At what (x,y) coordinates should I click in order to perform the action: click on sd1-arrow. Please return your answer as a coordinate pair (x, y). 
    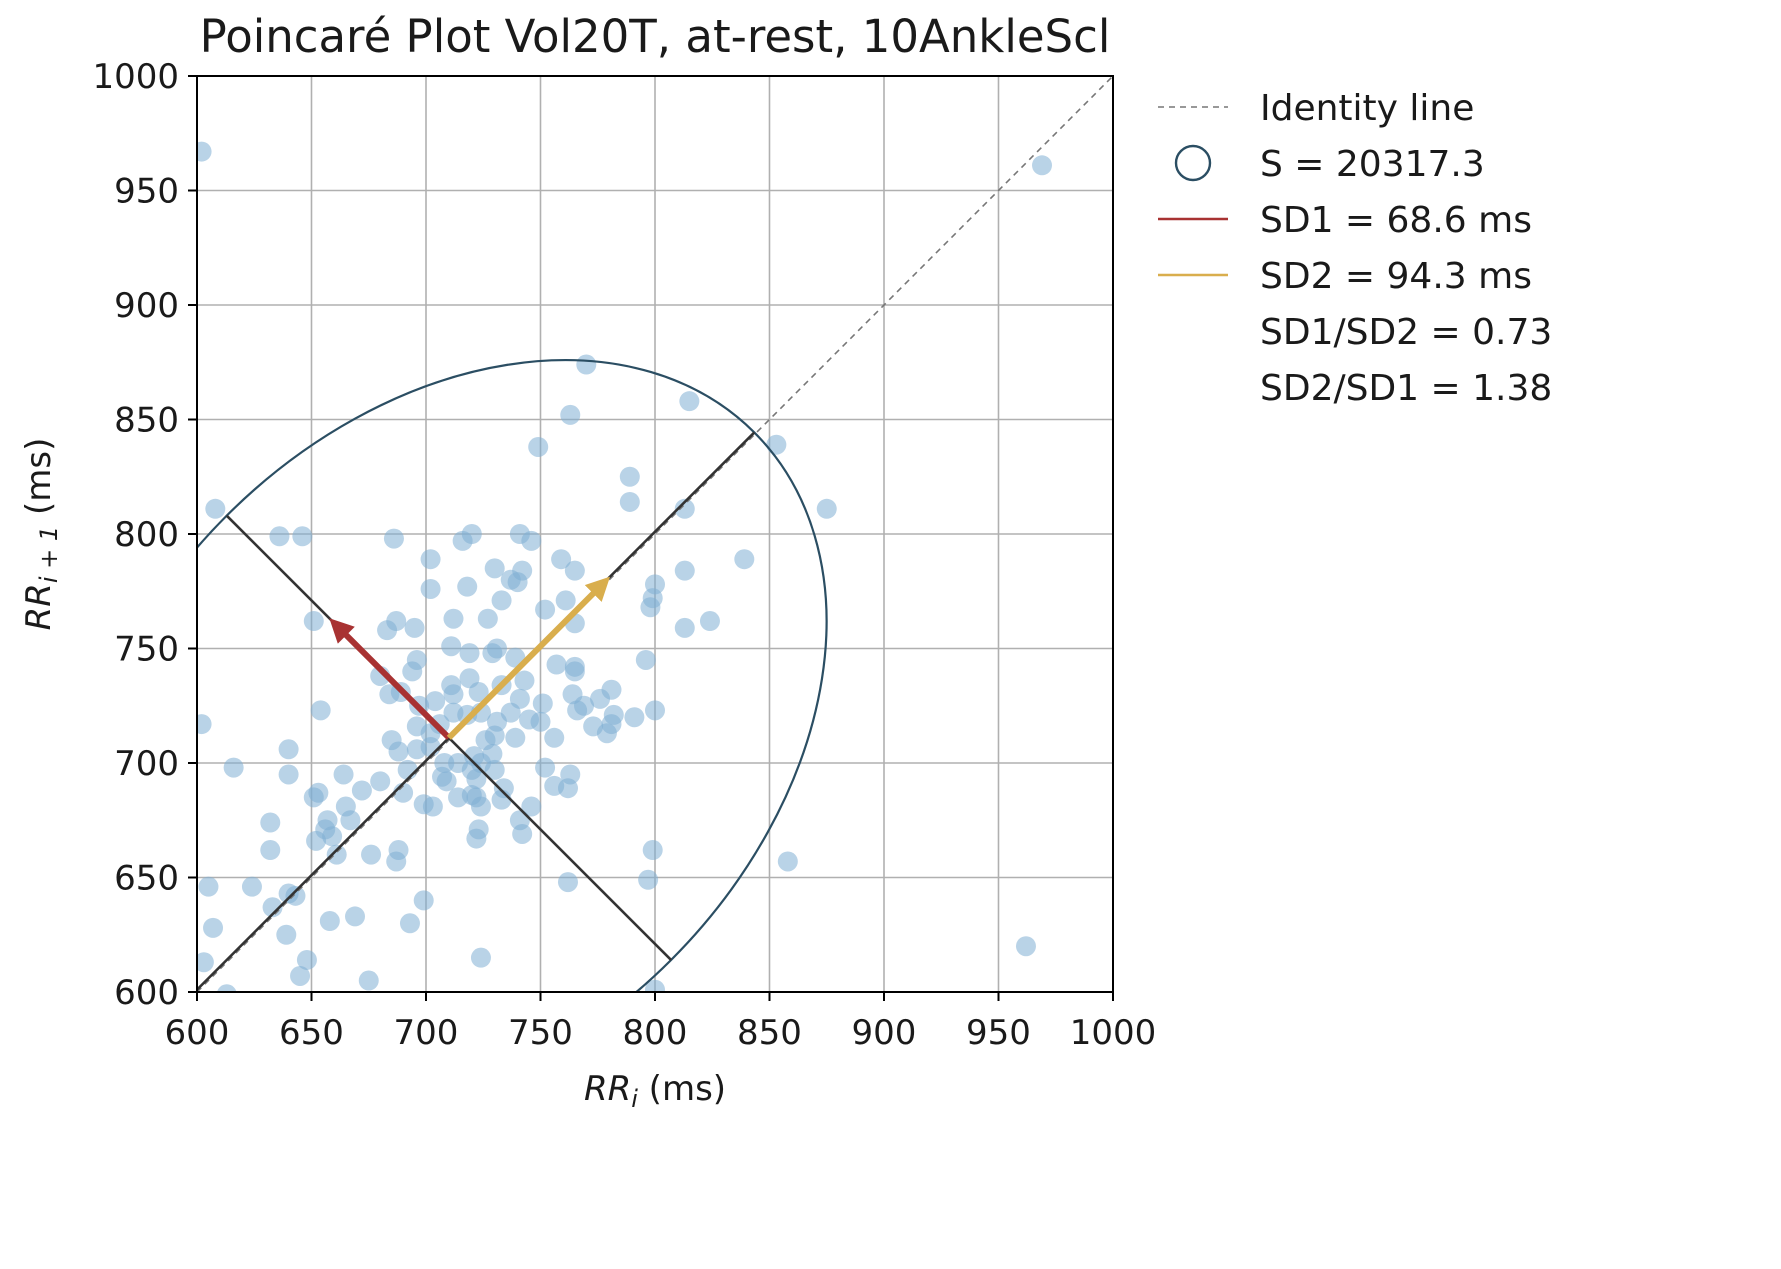
    Looking at the image, I should click on (390, 679).